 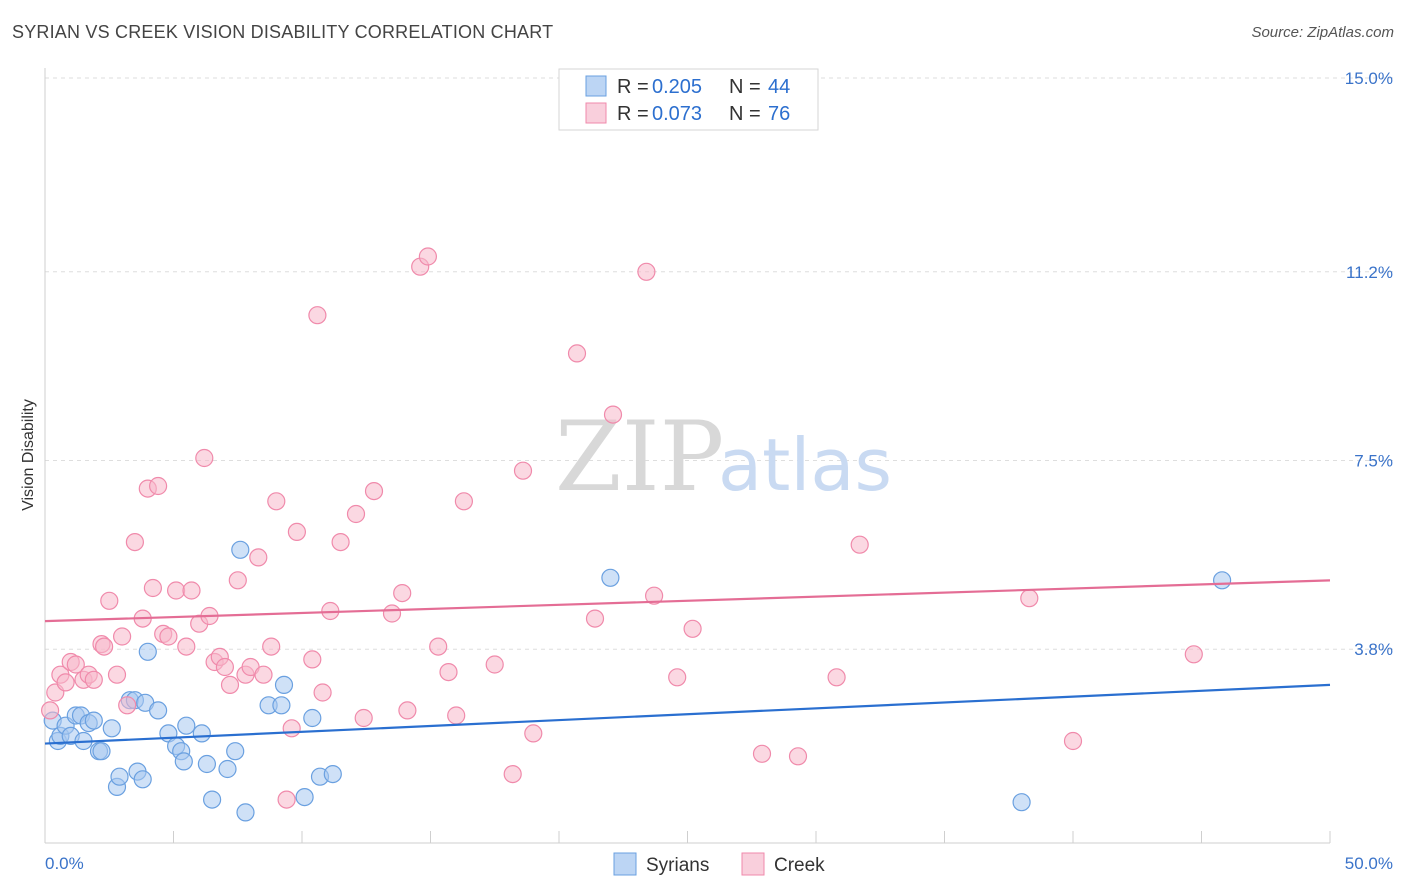 What do you see at coordinates (677, 865) in the screenshot?
I see `bottom-legend-syrians: Syrians` at bounding box center [677, 865].